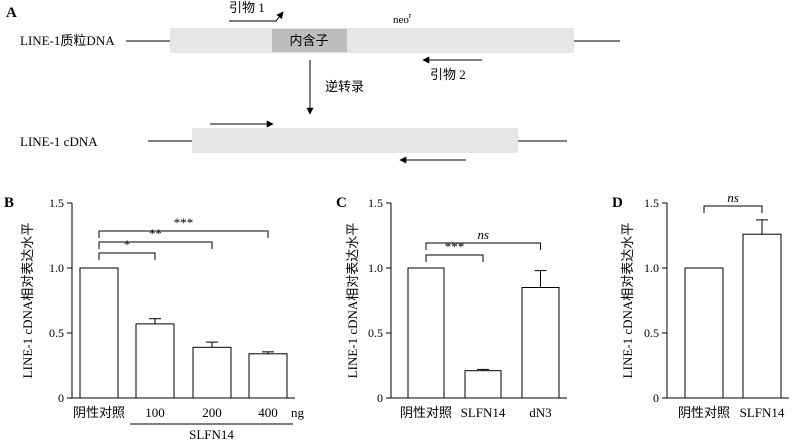  Describe the element at coordinates (372, 40) in the screenshot. I see `plasmid-box` at that location.